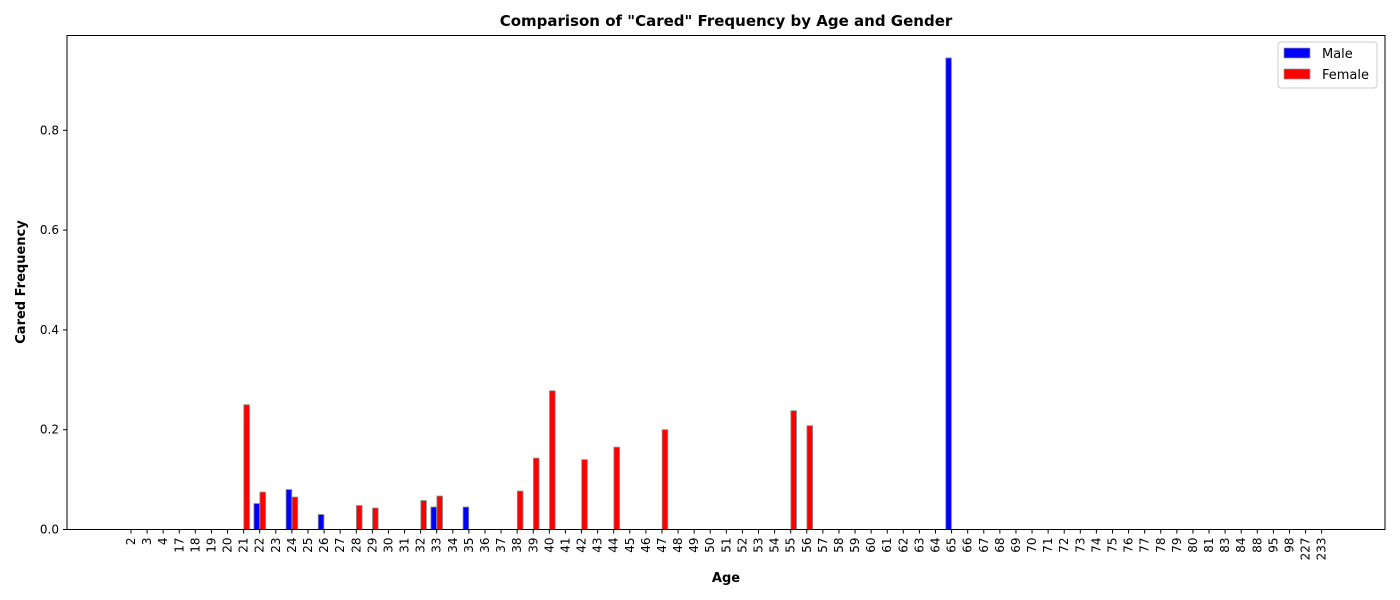  I want to click on x-tick-label: 88, so click(1257, 545).